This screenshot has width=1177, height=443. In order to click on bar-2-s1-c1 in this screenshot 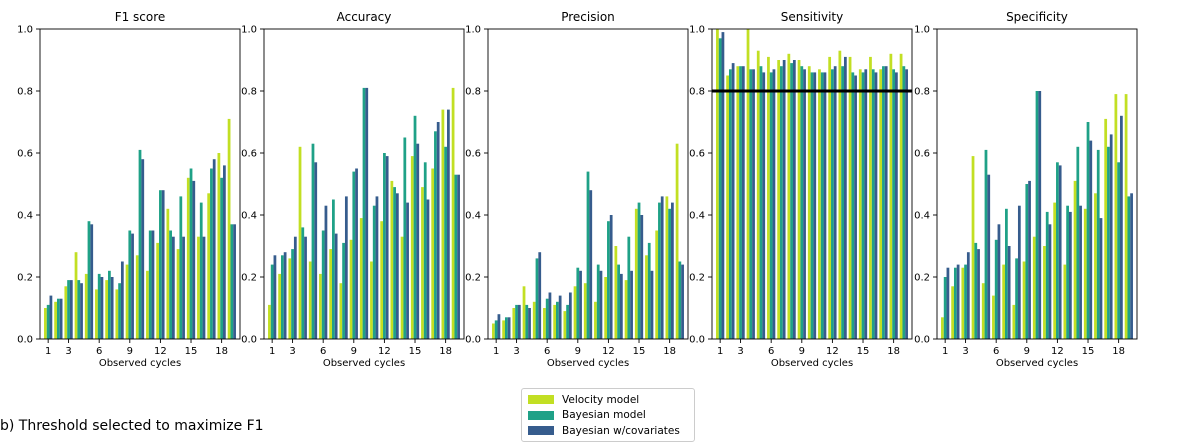, I will do `click(269, 321)`.